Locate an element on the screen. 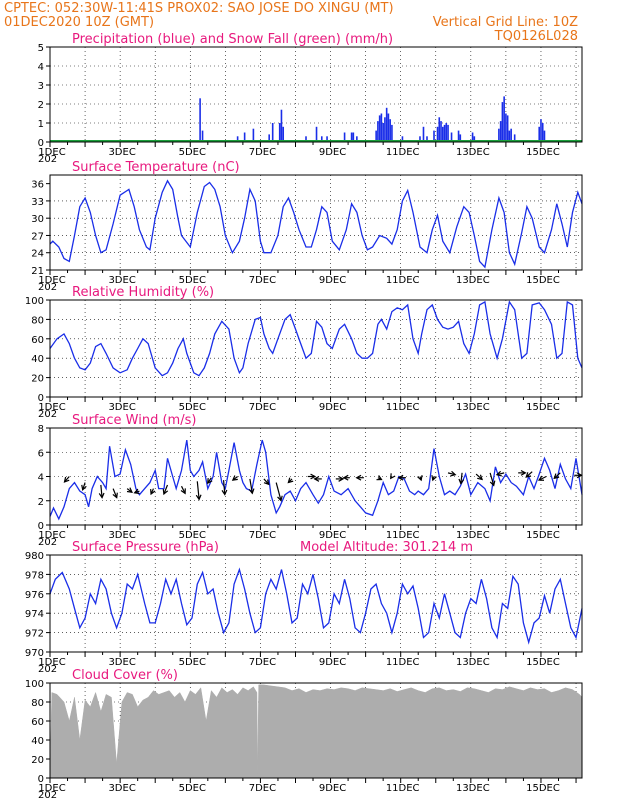 The image size is (618, 800). plot-frame is located at coordinates (316, 222).